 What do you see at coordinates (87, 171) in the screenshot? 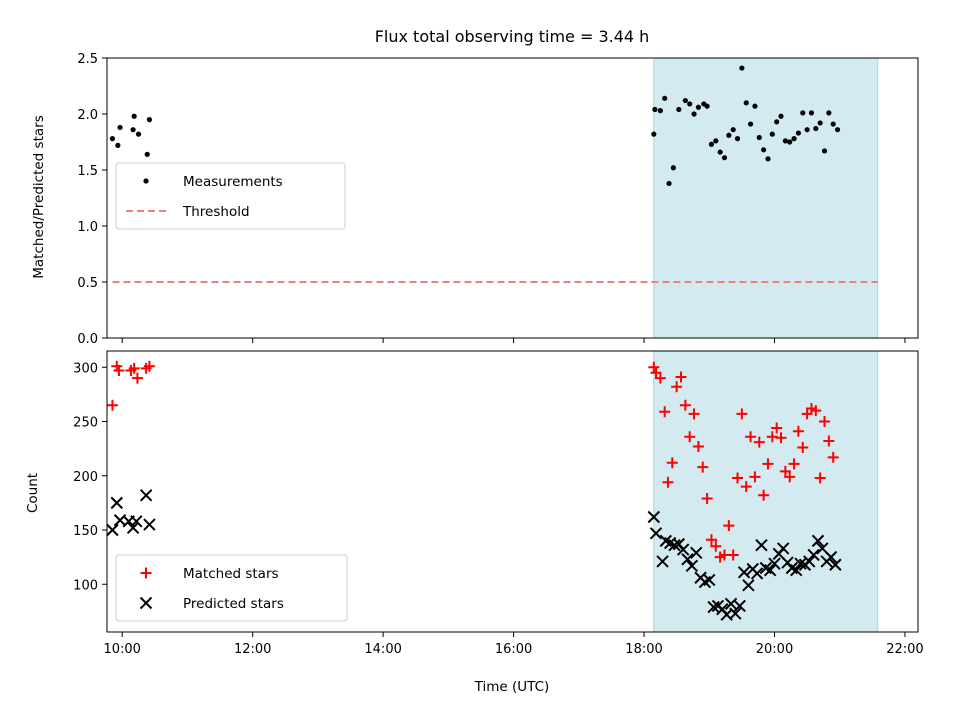
I see `y-tick-label: 1.5` at bounding box center [87, 171].